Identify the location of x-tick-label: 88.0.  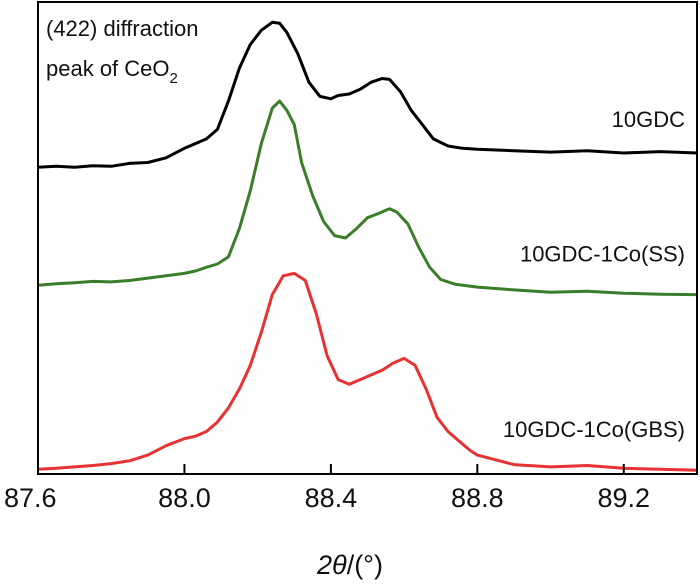
(184, 498).